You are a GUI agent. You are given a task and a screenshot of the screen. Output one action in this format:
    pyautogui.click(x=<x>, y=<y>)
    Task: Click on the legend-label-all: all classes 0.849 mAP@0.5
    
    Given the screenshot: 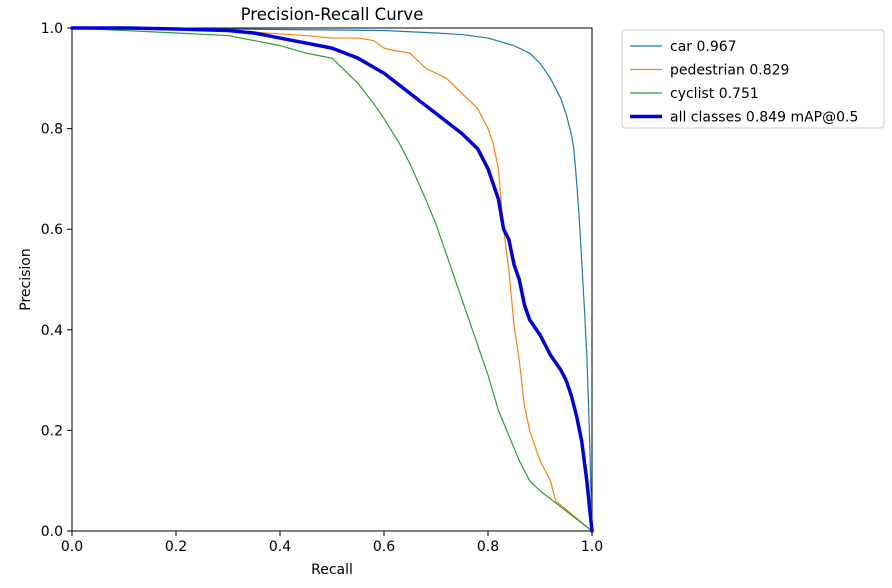 What is the action you would take?
    pyautogui.click(x=764, y=118)
    